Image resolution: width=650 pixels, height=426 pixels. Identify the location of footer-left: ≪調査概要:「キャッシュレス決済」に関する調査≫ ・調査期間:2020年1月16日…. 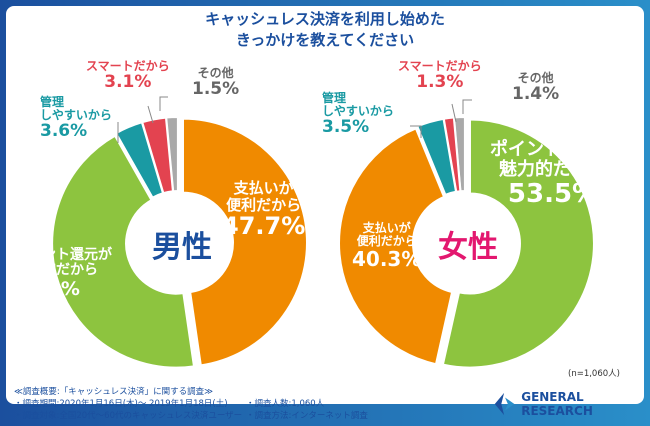
(128, 404).